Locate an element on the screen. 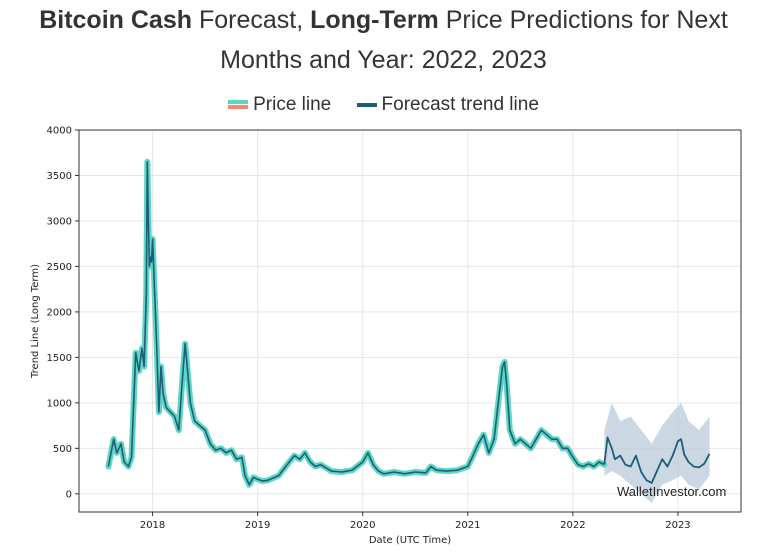 This screenshot has height=552, width=767. legend-item-price: Price line is located at coordinates (279, 105).